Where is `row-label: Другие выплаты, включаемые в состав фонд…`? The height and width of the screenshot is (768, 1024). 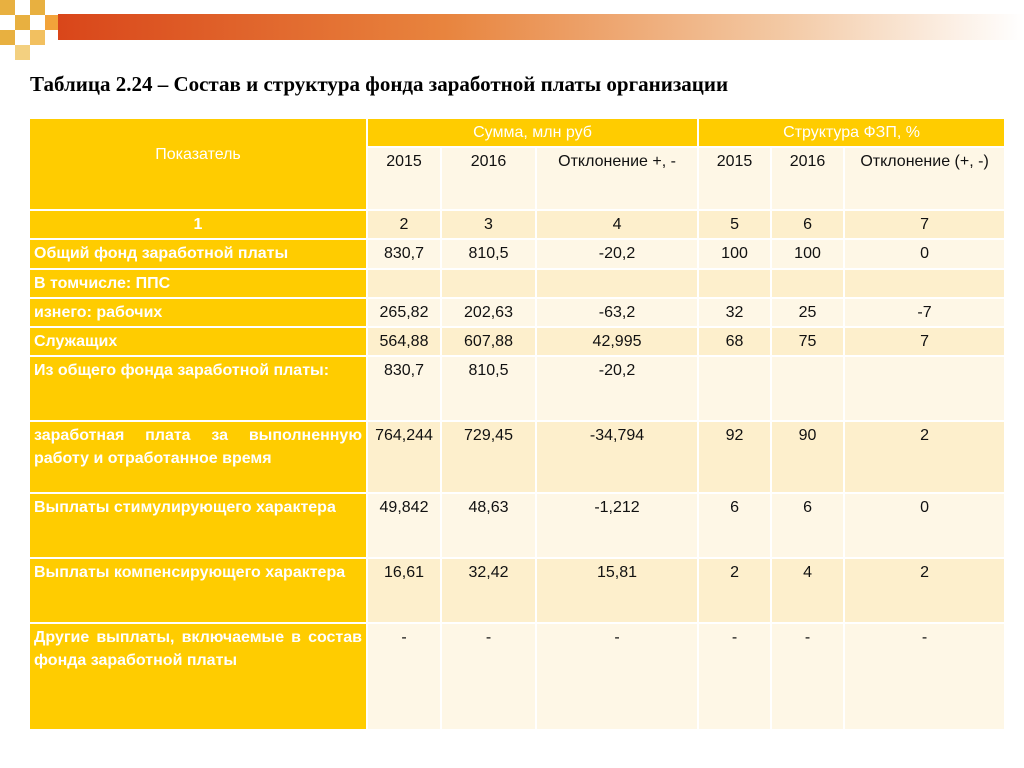 row-label: Другие выплаты, включаемые в состав фонд… is located at coordinates (198, 676).